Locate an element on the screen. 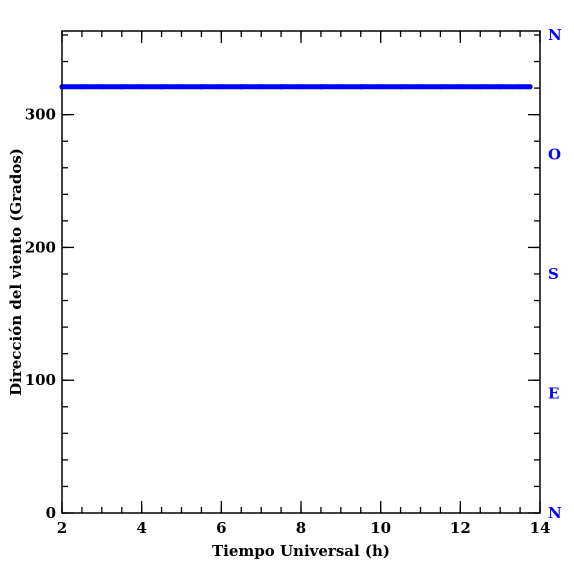 The image size is (574, 574). y-axis-title: Dirección del viento (Grados) is located at coordinates (16, 272).